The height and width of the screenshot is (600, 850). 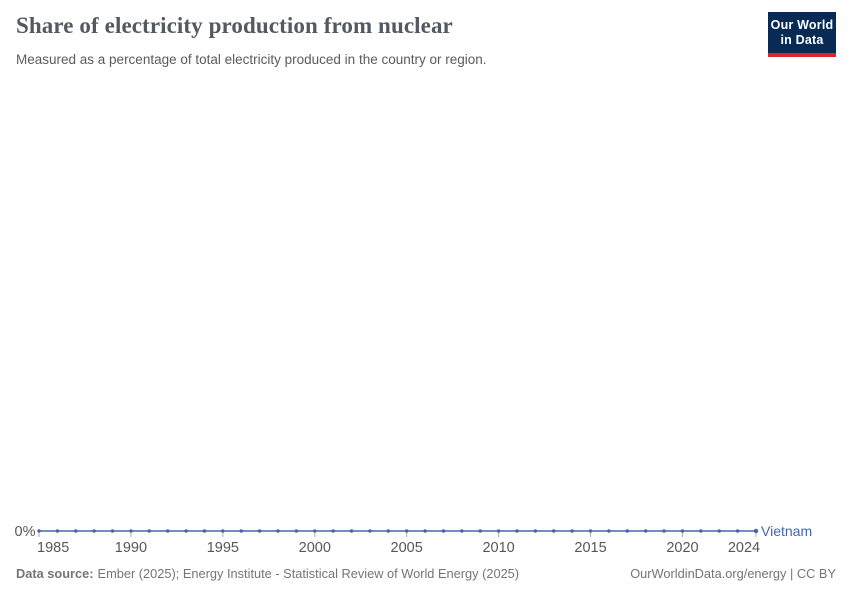 I want to click on x-axis-label: 1990, so click(x=131, y=548).